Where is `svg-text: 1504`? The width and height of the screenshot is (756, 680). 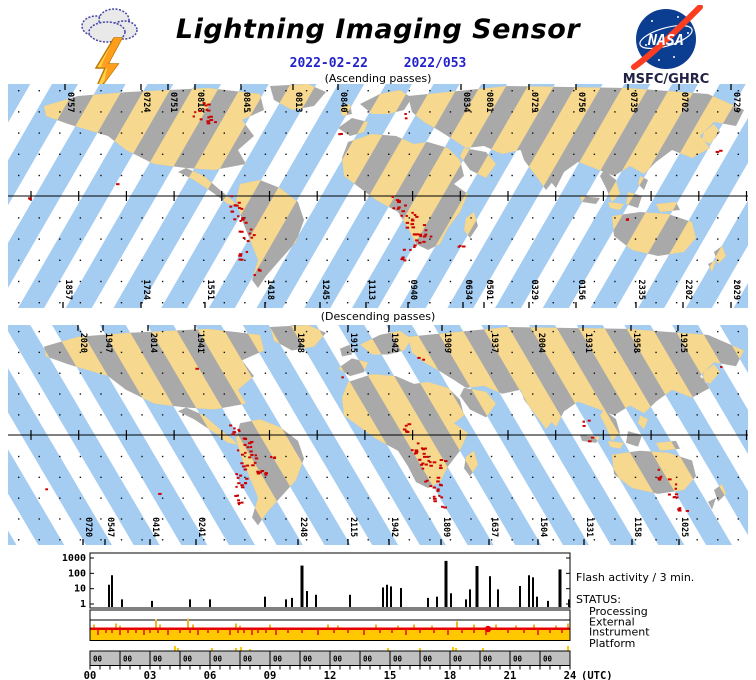 svg-text: 1504 is located at coordinates (544, 527).